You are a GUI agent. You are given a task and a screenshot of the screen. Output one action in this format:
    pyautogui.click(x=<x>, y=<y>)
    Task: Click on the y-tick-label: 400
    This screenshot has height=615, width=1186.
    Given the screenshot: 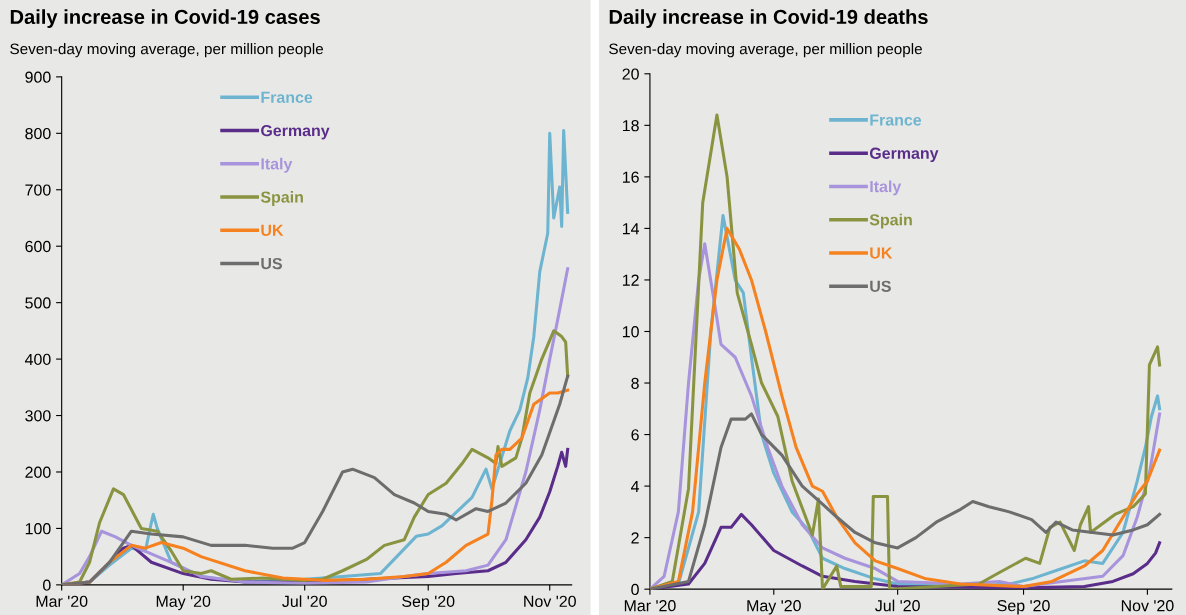 What is the action you would take?
    pyautogui.click(x=37, y=359)
    